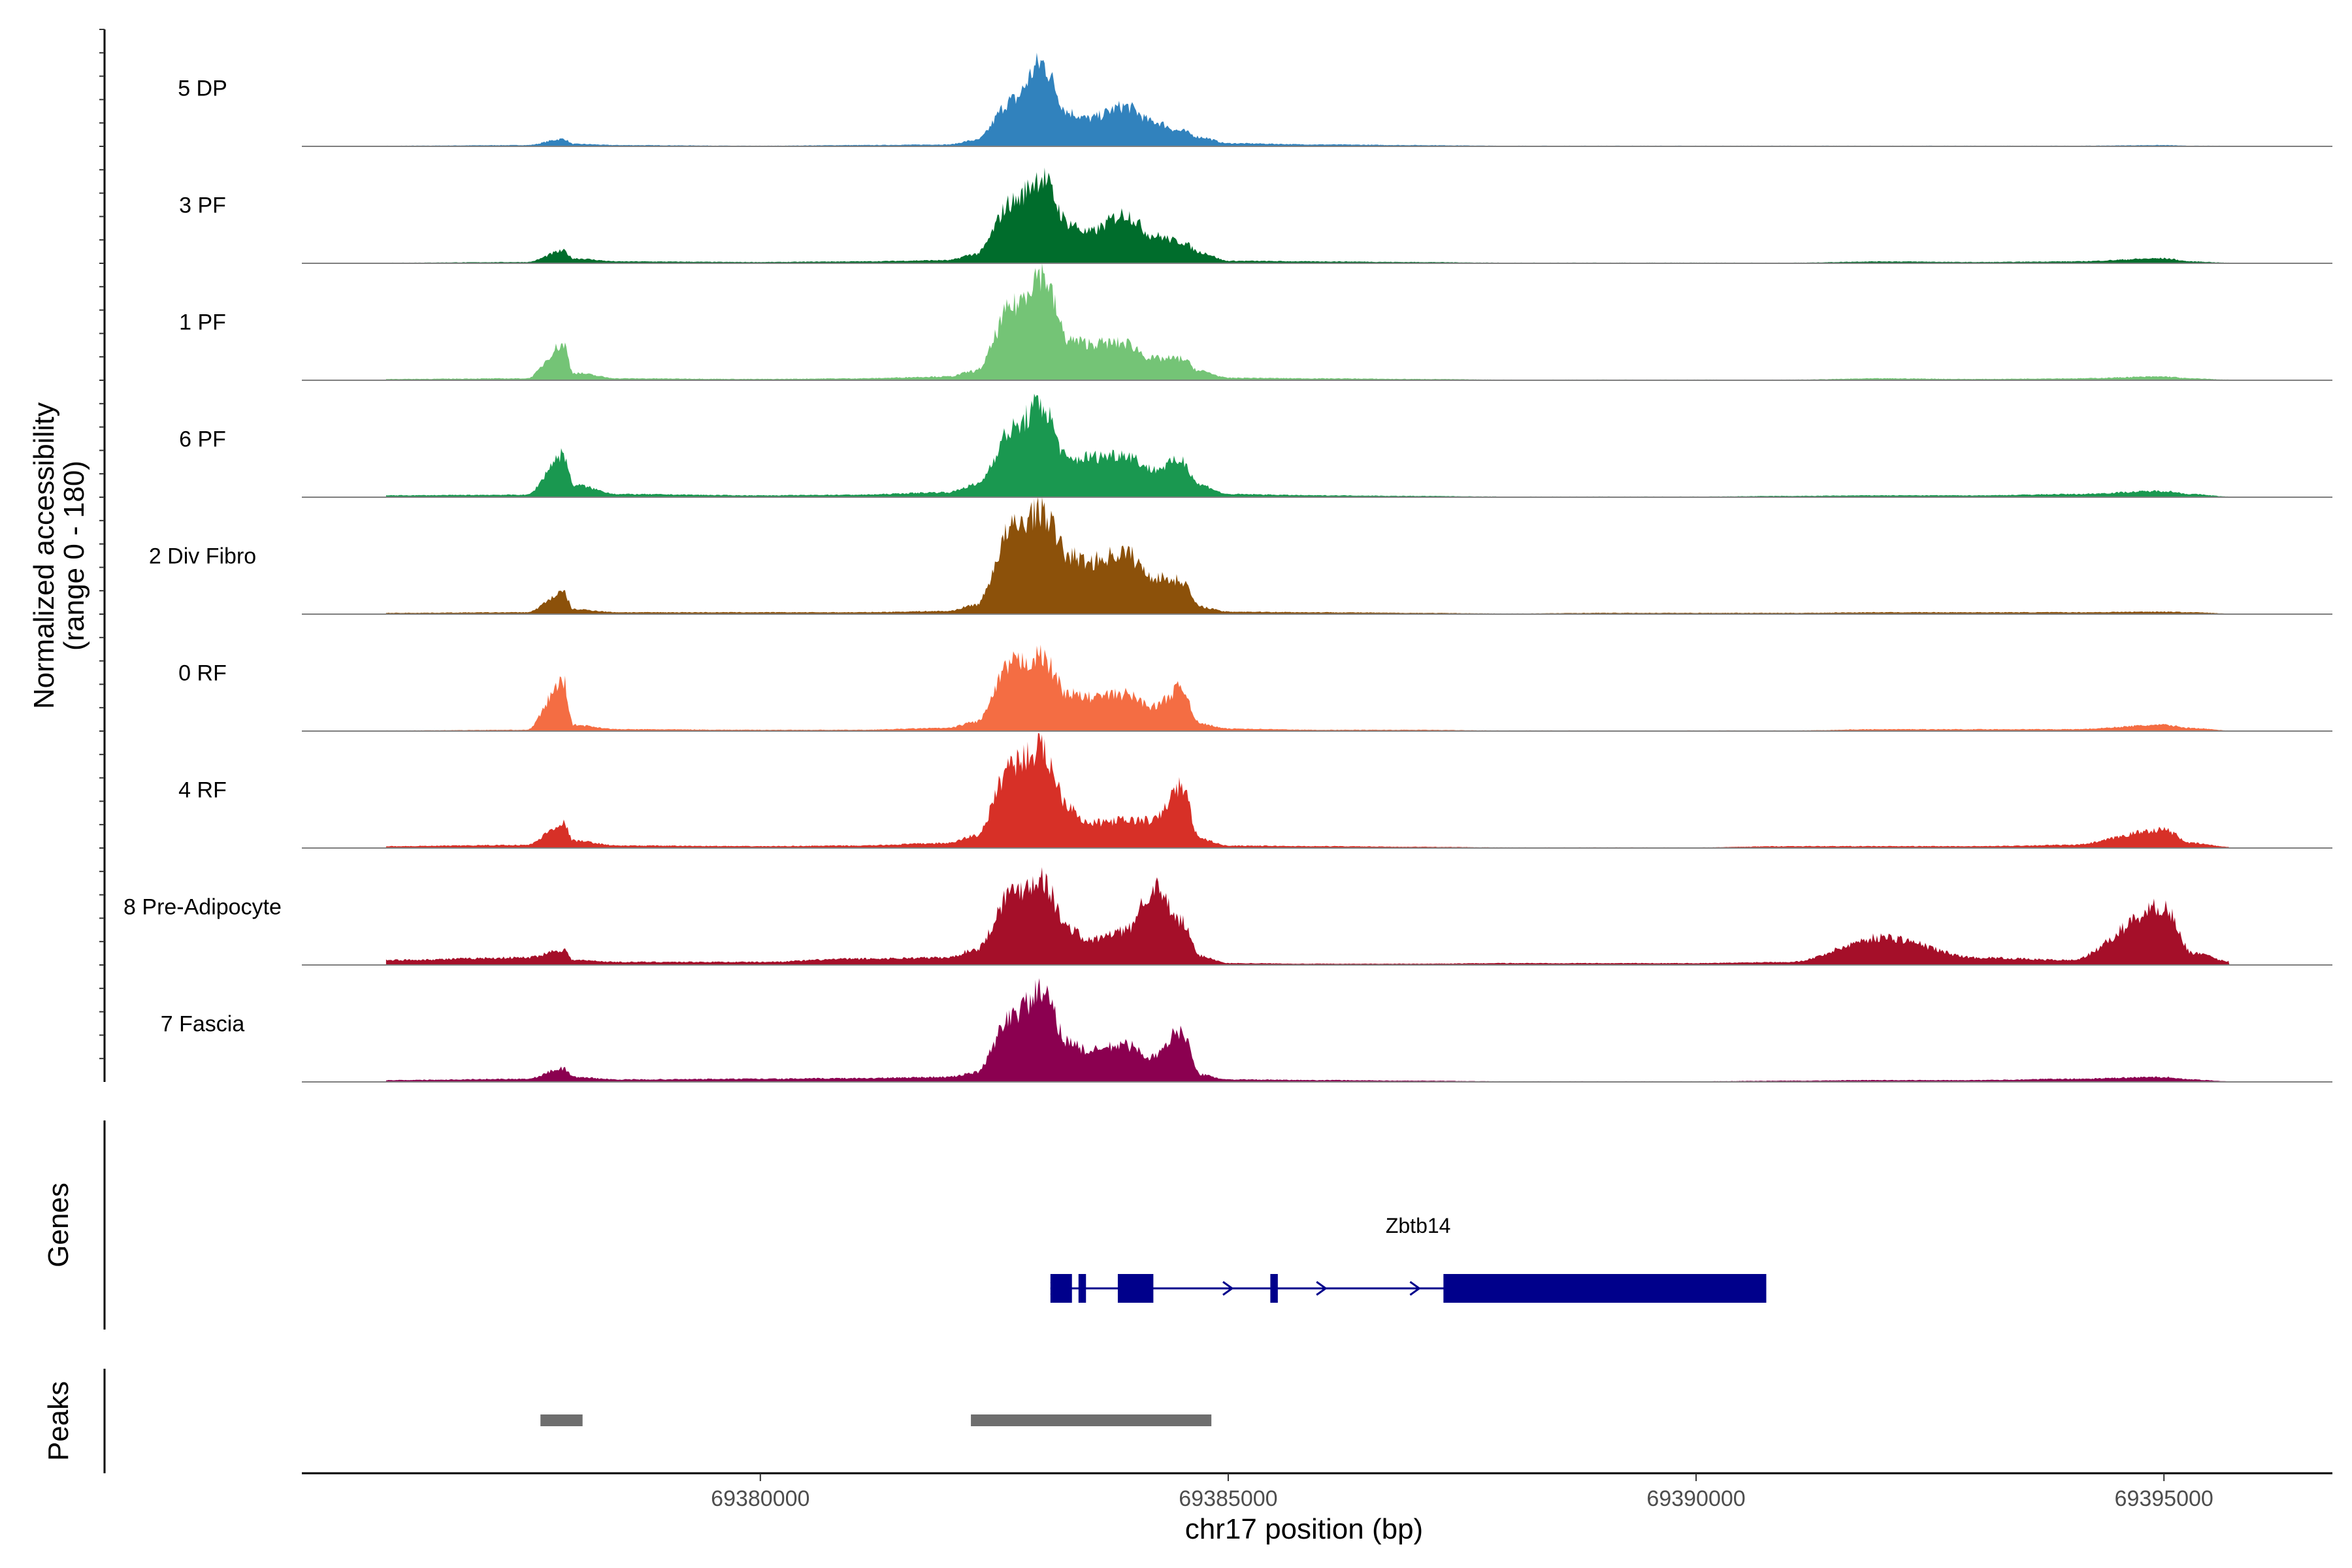  I want to click on track-4-rf: 4 RF, so click(1255, 791).